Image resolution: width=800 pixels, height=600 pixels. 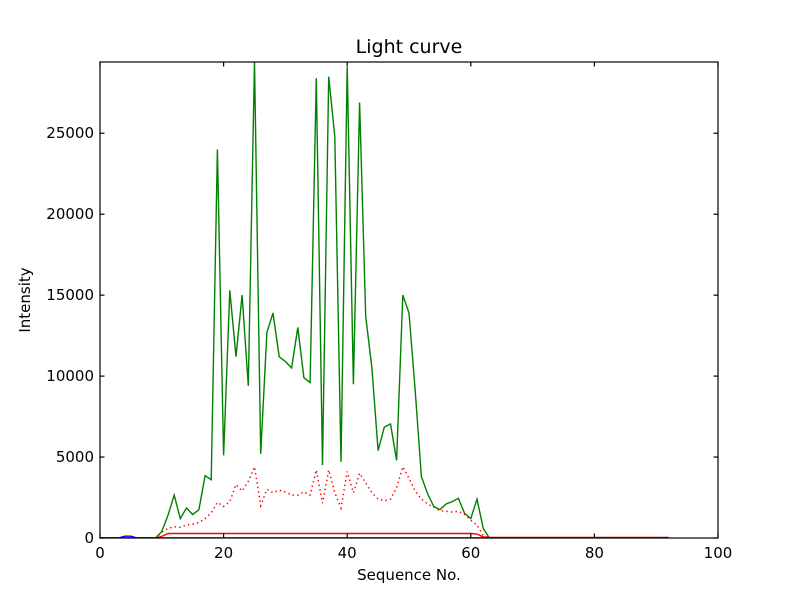 I want to click on x-tick-label-40: 40, so click(x=347, y=553).